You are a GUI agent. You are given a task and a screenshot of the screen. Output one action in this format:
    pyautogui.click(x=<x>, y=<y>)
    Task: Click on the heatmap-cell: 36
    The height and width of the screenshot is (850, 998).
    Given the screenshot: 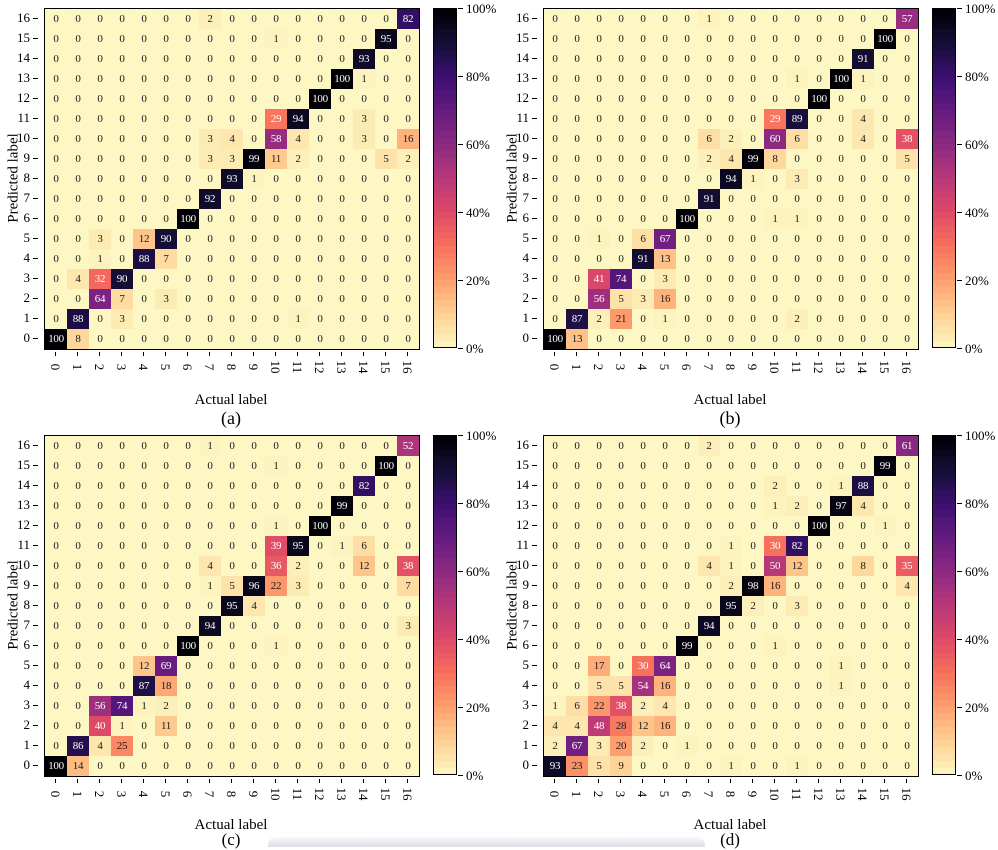 What is the action you would take?
    pyautogui.click(x=276, y=566)
    